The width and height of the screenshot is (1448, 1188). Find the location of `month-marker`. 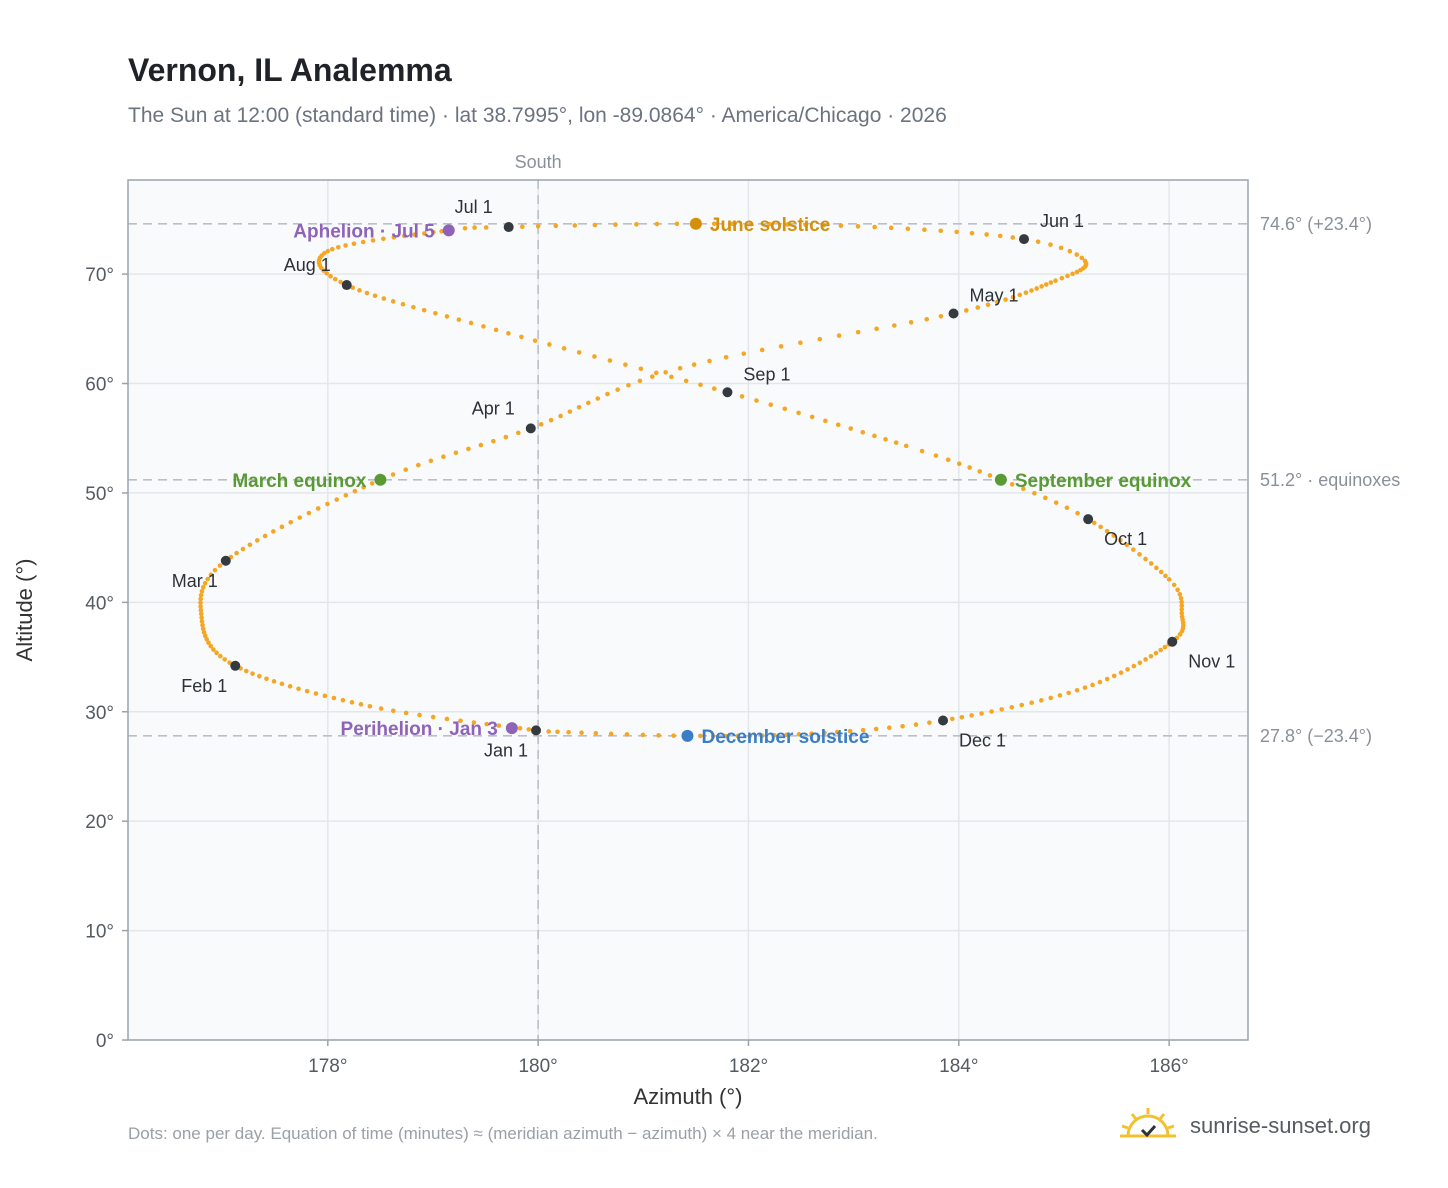

month-marker is located at coordinates (346, 285).